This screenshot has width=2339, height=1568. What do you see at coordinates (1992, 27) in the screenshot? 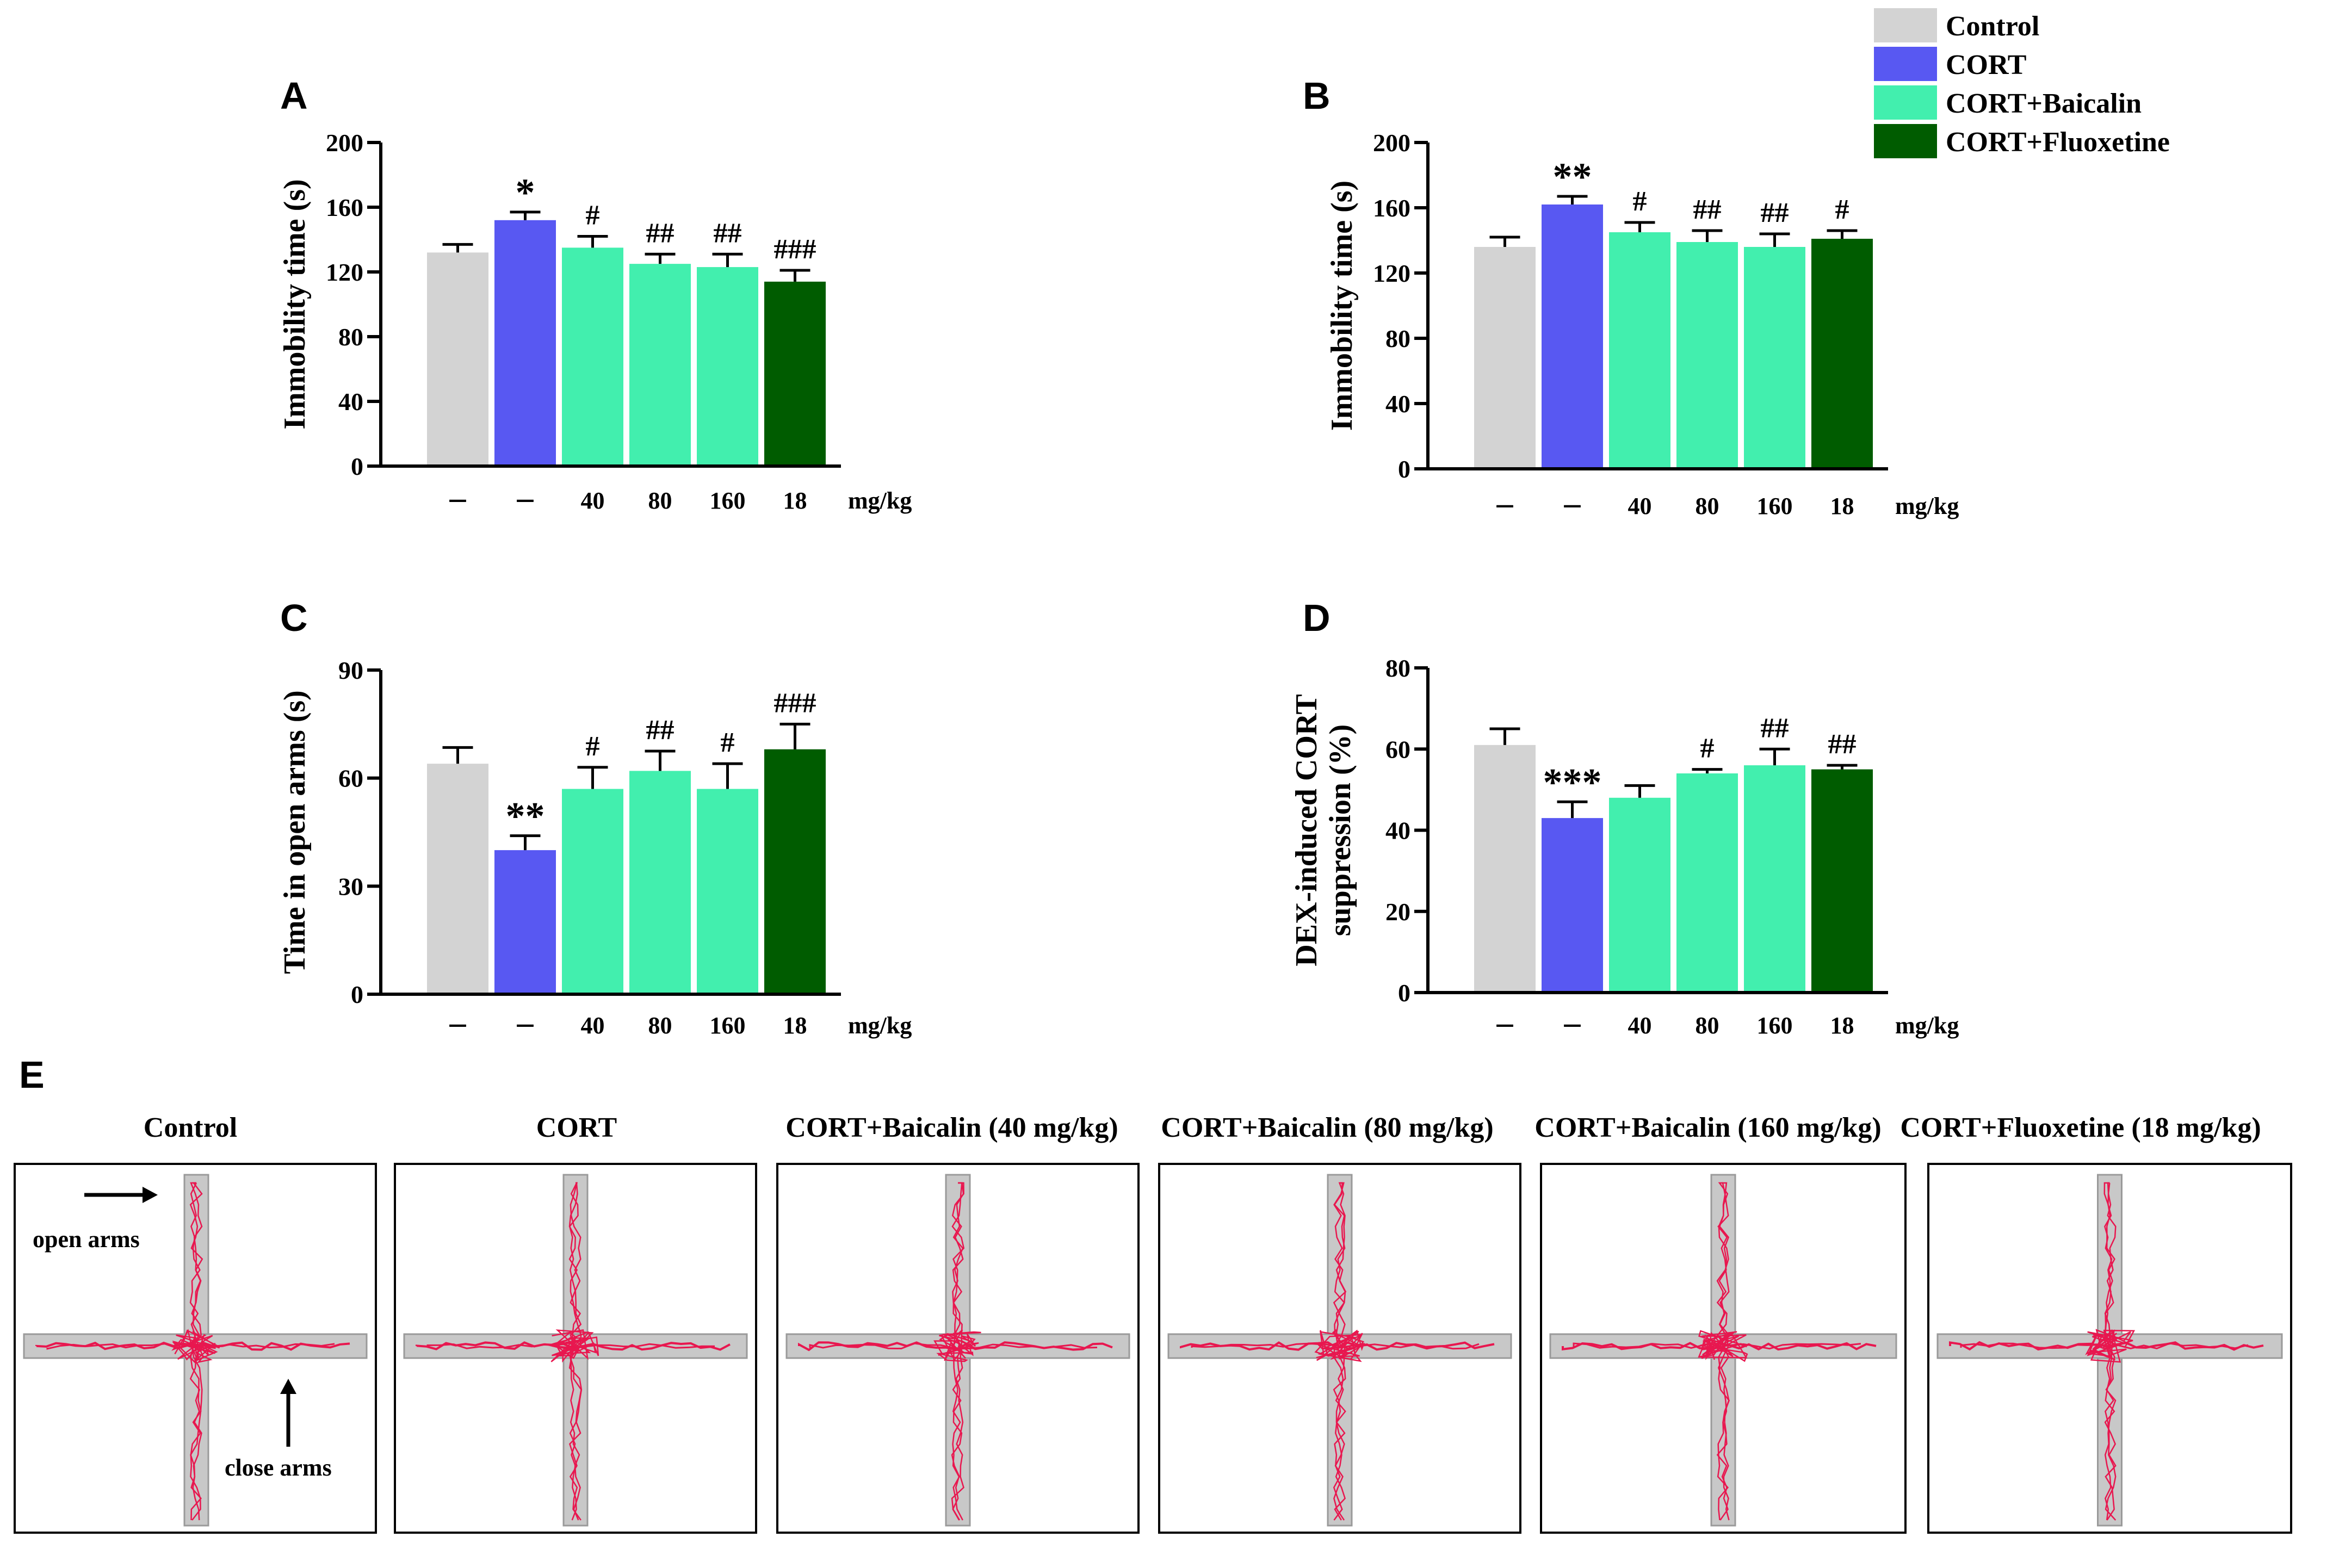
I see `legend-label-0: Control` at bounding box center [1992, 27].